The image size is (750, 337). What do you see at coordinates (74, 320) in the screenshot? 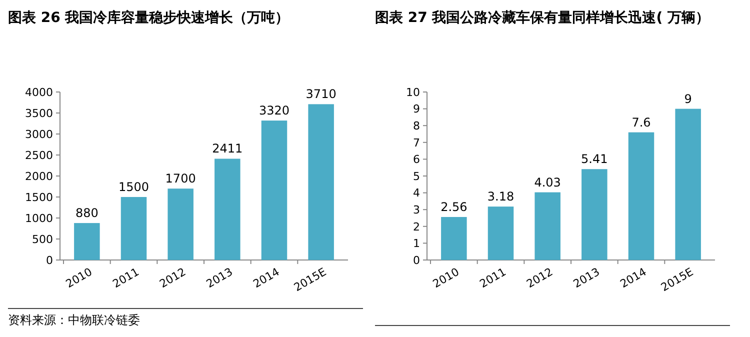
I see `text: 资料来源：中物联冷链委` at bounding box center [74, 320].